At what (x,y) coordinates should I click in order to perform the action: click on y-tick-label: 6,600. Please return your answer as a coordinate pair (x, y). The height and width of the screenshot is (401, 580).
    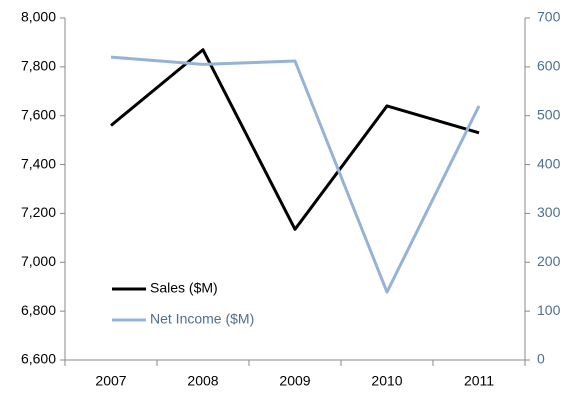
    Looking at the image, I should click on (38, 359).